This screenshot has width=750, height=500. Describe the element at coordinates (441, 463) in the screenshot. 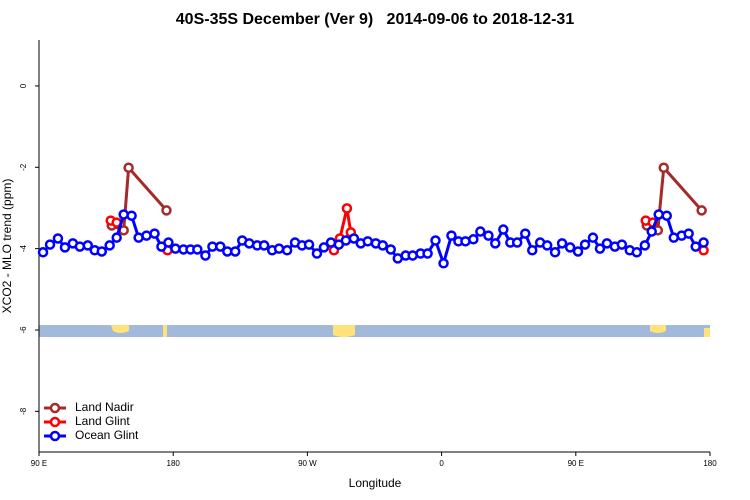

I see `x-tick-label: 0` at that location.